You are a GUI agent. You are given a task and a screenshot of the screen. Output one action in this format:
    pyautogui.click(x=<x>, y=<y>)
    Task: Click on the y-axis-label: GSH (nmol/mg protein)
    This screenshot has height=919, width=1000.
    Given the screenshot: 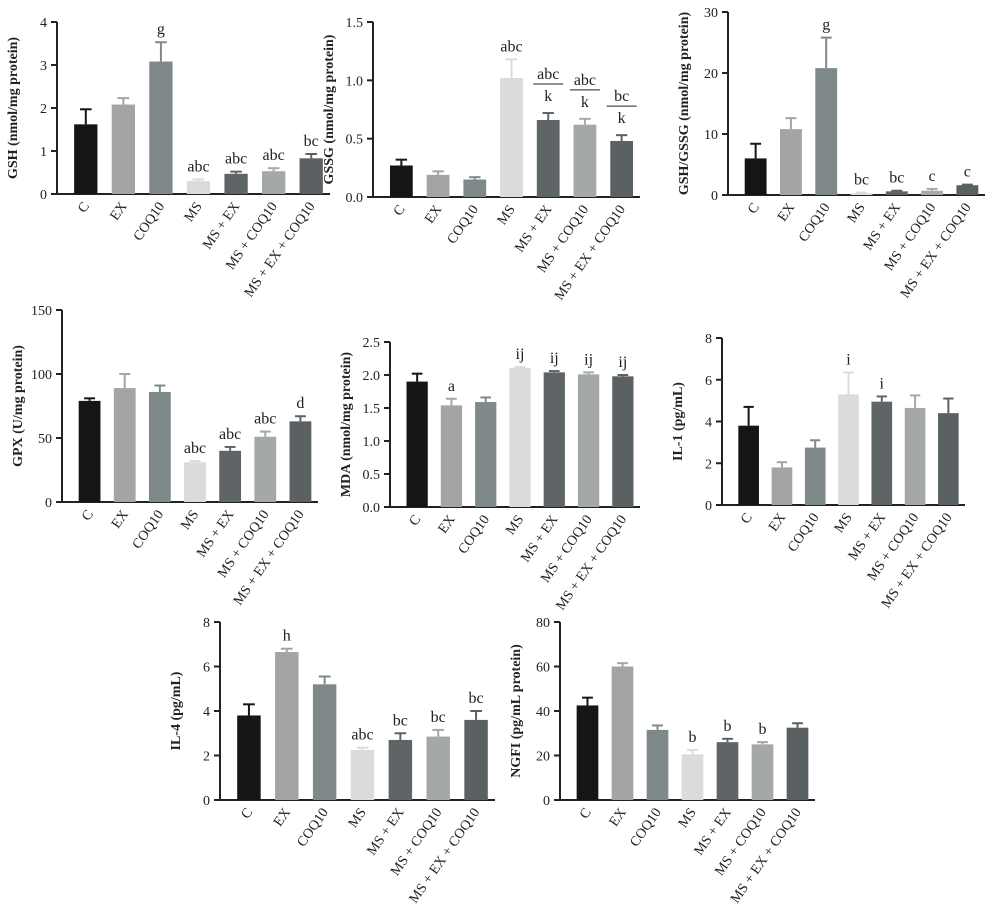 What is the action you would take?
    pyautogui.click(x=13, y=108)
    